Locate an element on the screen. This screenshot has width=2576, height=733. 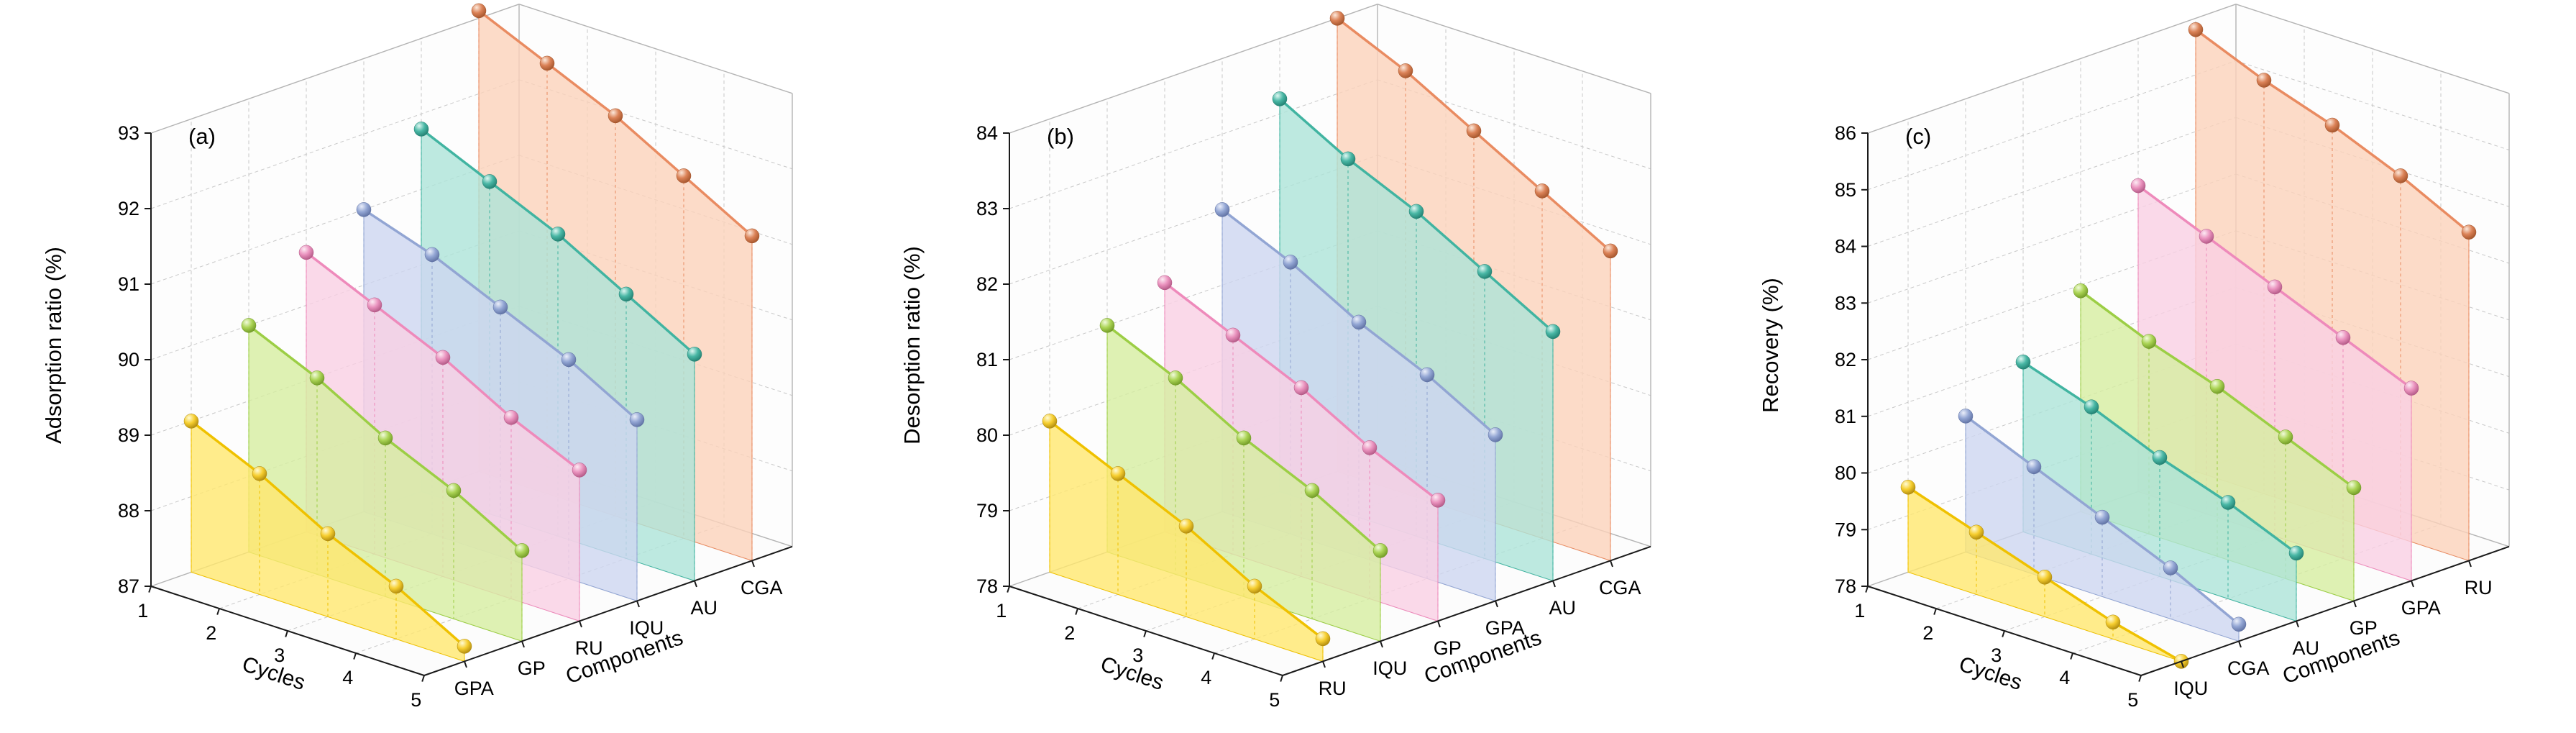
ribbon-GPA is located at coordinates (327, 538).